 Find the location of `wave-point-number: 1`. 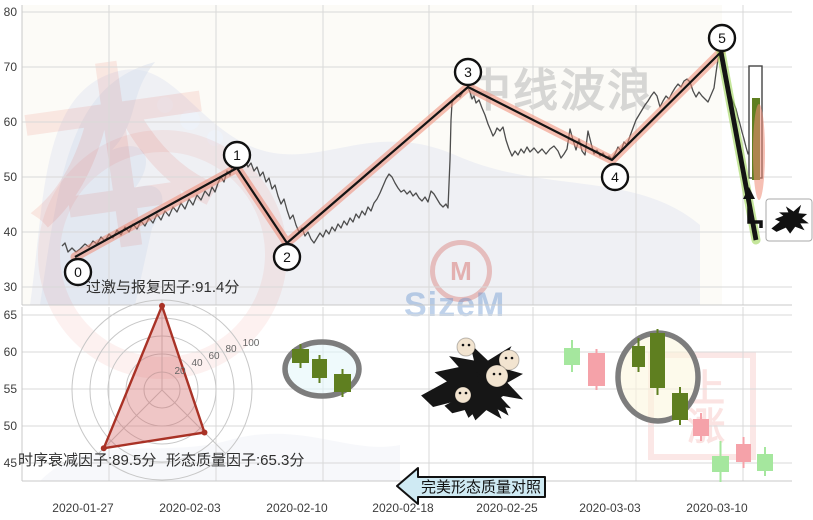

wave-point-number: 1 is located at coordinates (237, 155).